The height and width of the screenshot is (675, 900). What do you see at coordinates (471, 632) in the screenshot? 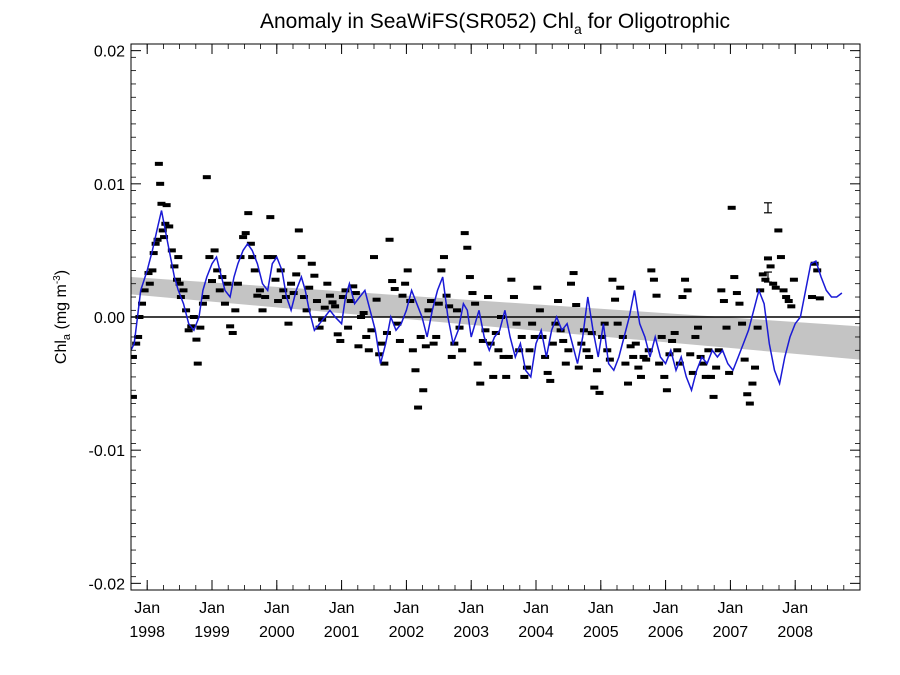
I see `x-tick-year: 2003` at bounding box center [471, 632].